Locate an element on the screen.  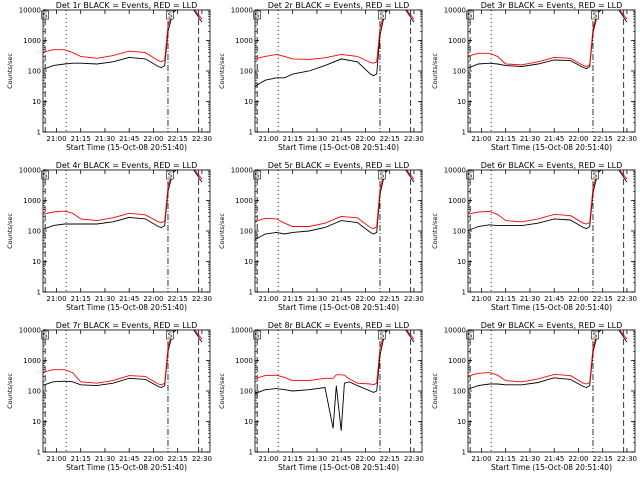
panel-title: Det 6r BLACK = Events, RED = LLD is located at coordinates (552, 165).